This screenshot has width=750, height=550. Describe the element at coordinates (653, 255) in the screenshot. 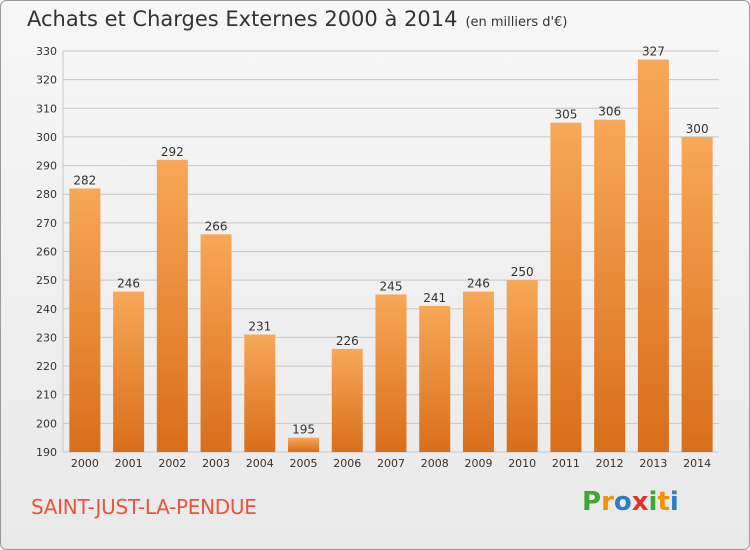

I see `bar-2013` at that location.